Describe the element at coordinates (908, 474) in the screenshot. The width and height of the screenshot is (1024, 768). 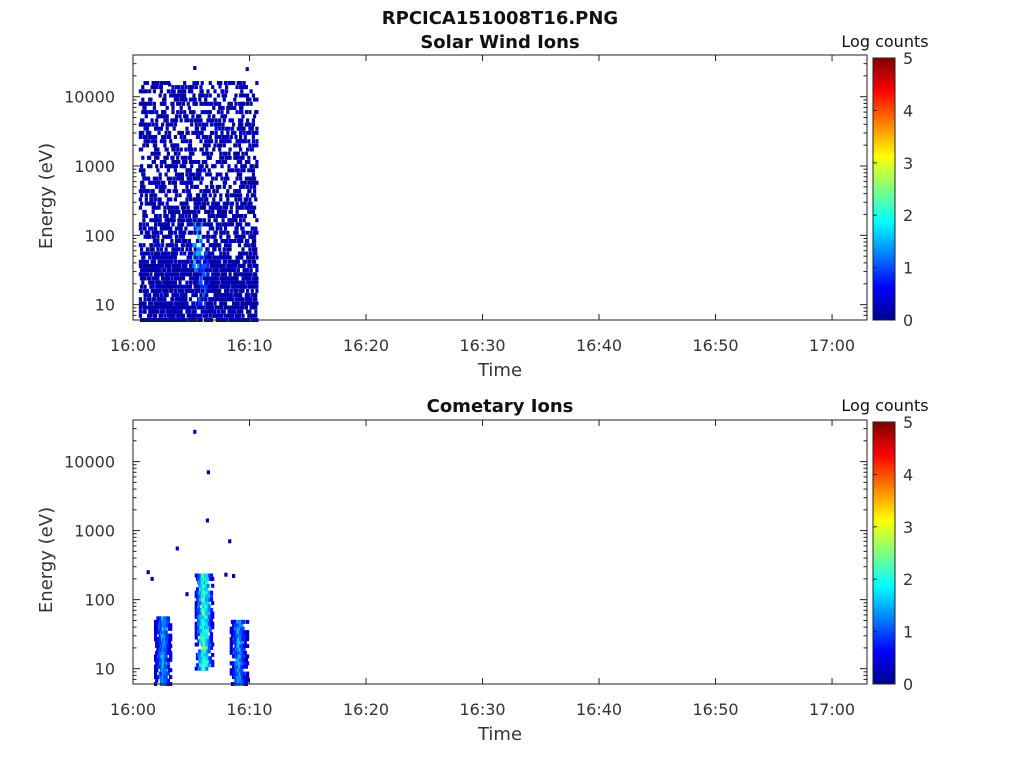
I see `colorbar-tick-label: 4` at that location.